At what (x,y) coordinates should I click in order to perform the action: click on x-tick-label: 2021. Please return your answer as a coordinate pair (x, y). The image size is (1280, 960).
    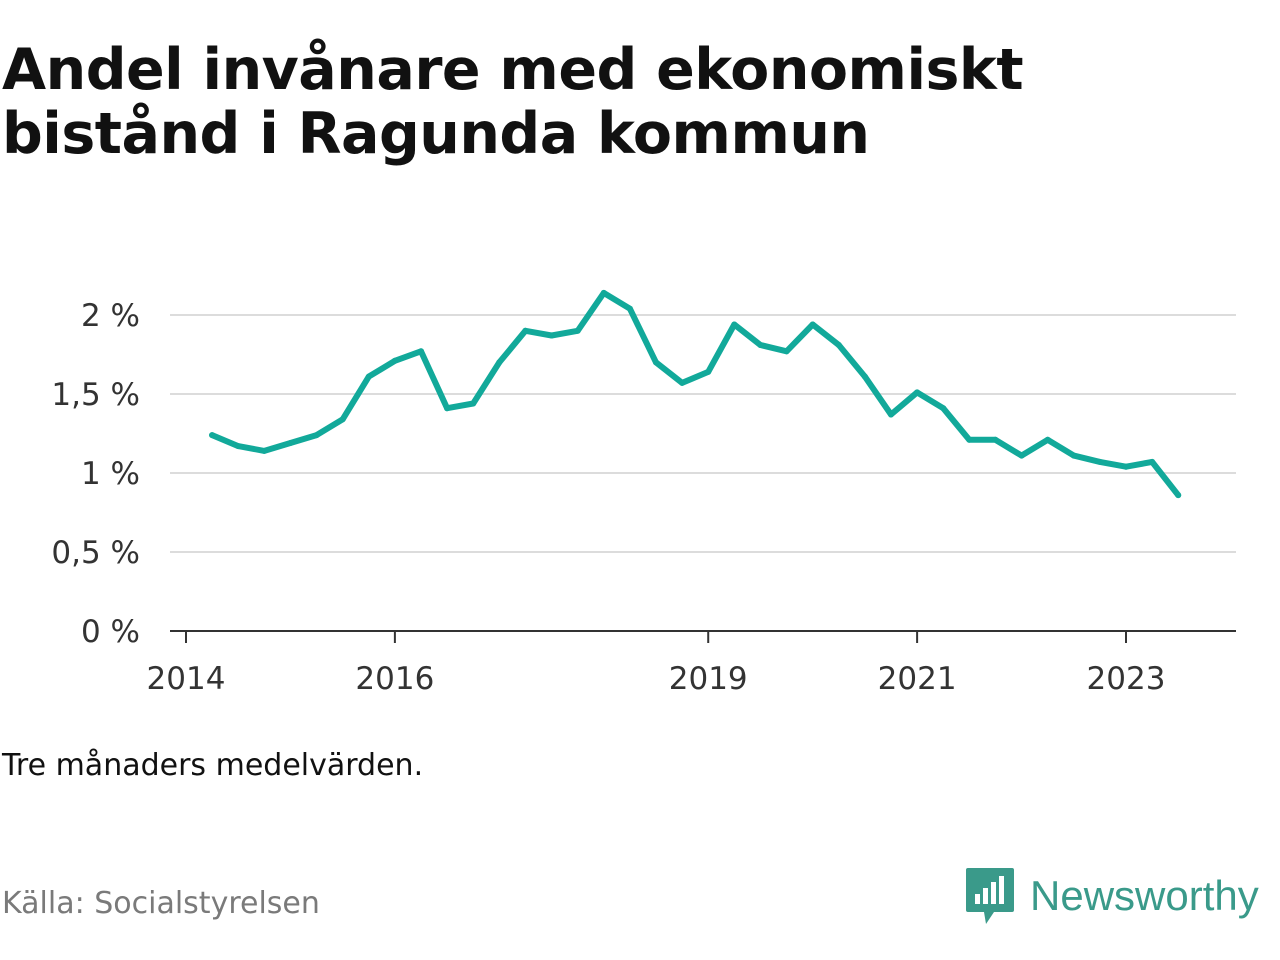
    Looking at the image, I should click on (917, 679).